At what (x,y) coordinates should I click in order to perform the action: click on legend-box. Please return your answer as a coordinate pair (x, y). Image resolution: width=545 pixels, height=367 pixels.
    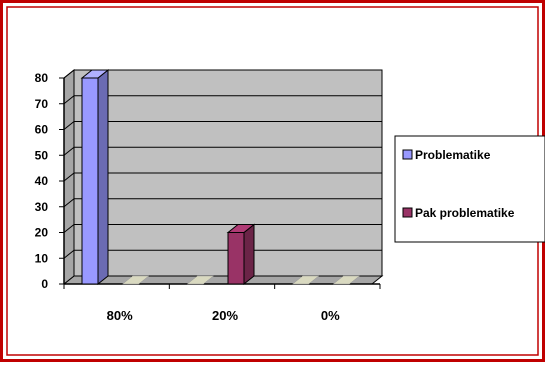
    Looking at the image, I should click on (469, 189).